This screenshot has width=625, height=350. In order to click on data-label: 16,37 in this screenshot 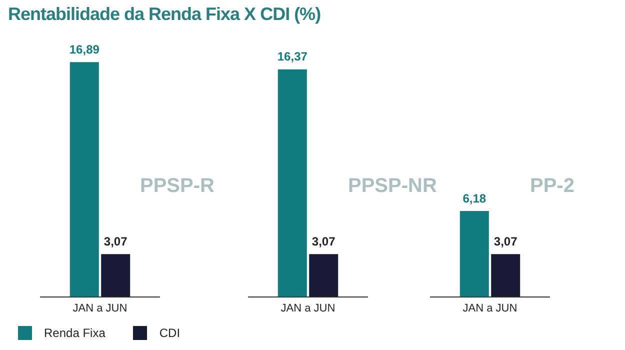, I will do `click(292, 57)`.